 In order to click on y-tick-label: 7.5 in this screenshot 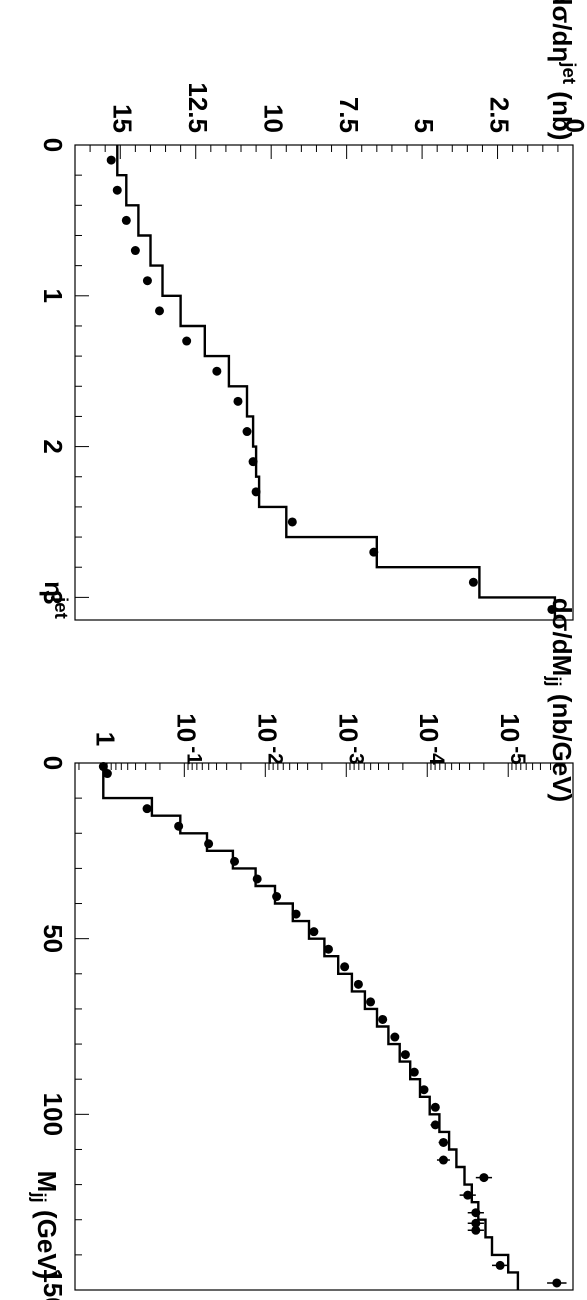, I will do `click(349, 115)`.